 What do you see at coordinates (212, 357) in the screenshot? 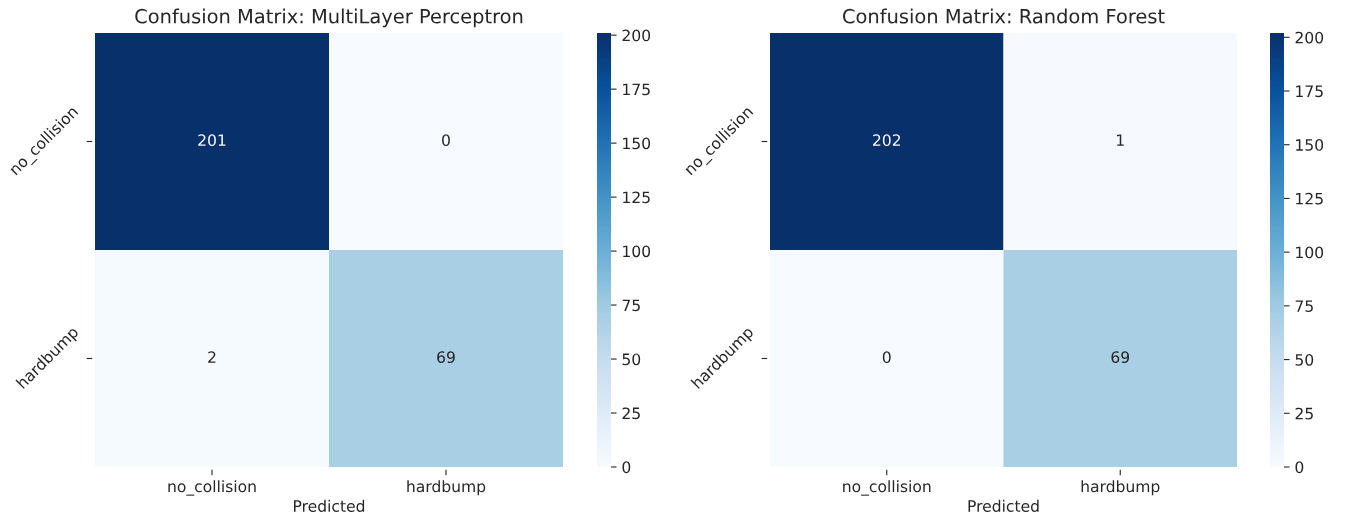
I see `data-label: 2` at bounding box center [212, 357].